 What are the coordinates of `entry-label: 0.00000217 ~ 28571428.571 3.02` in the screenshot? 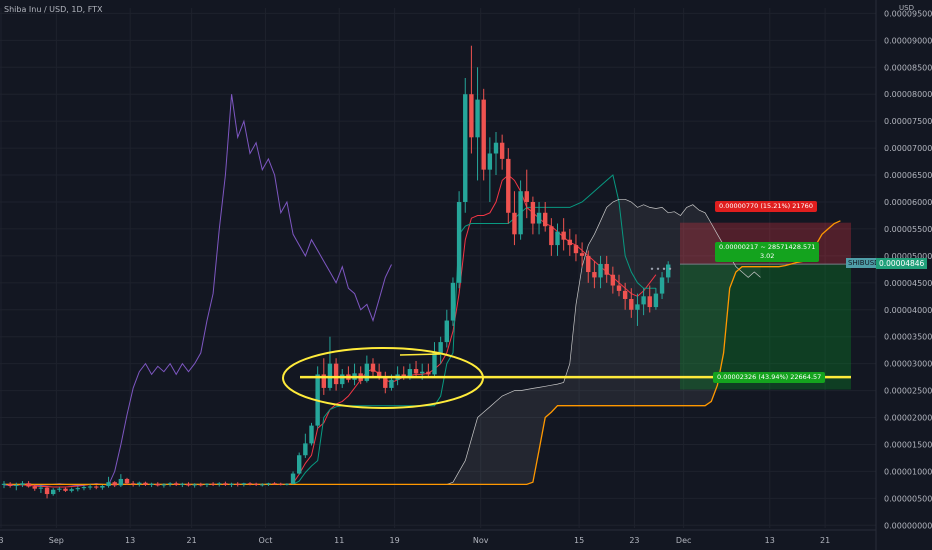 It's located at (767, 252).